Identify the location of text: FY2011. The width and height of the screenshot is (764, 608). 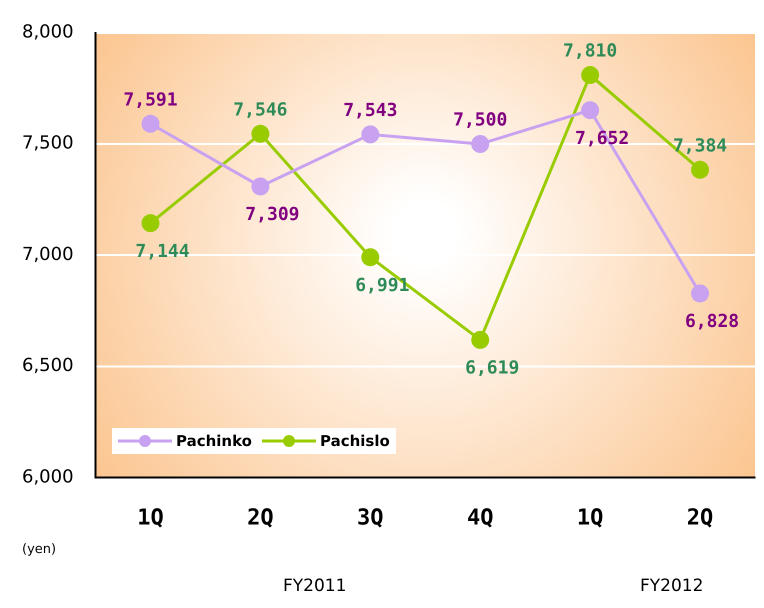
(314, 586).